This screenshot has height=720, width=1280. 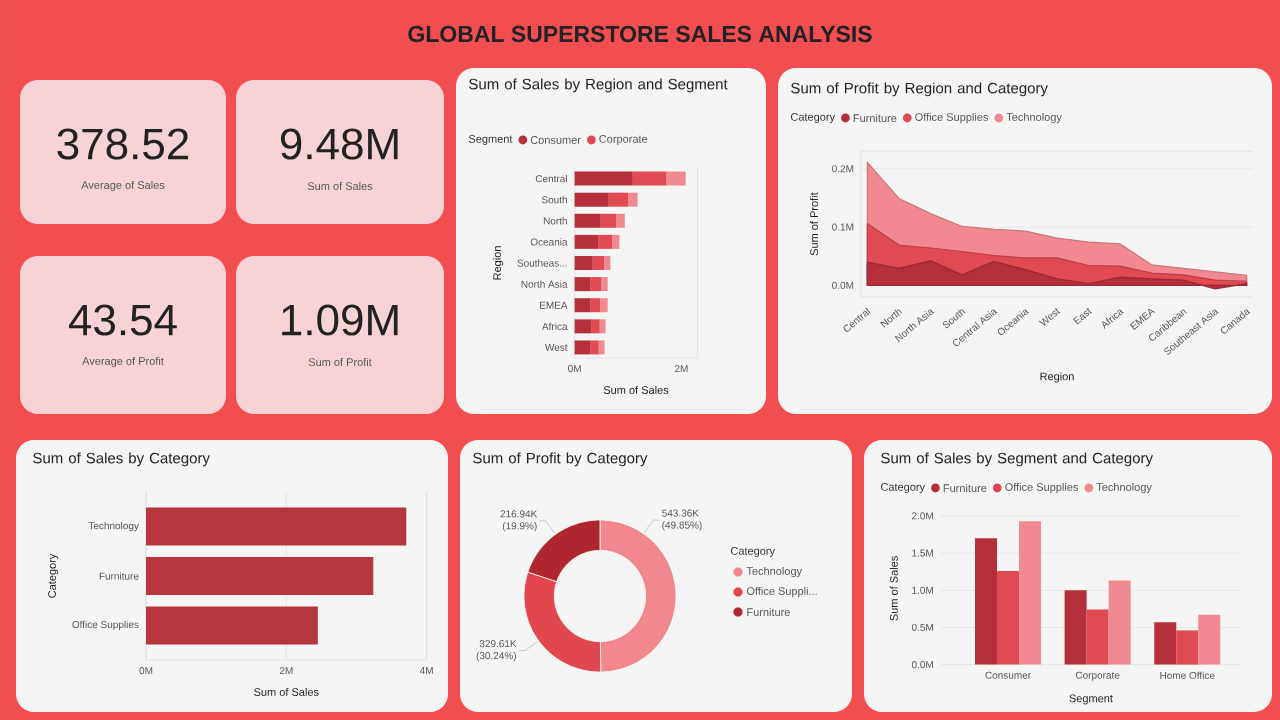 I want to click on text: 378.52, so click(x=123, y=144).